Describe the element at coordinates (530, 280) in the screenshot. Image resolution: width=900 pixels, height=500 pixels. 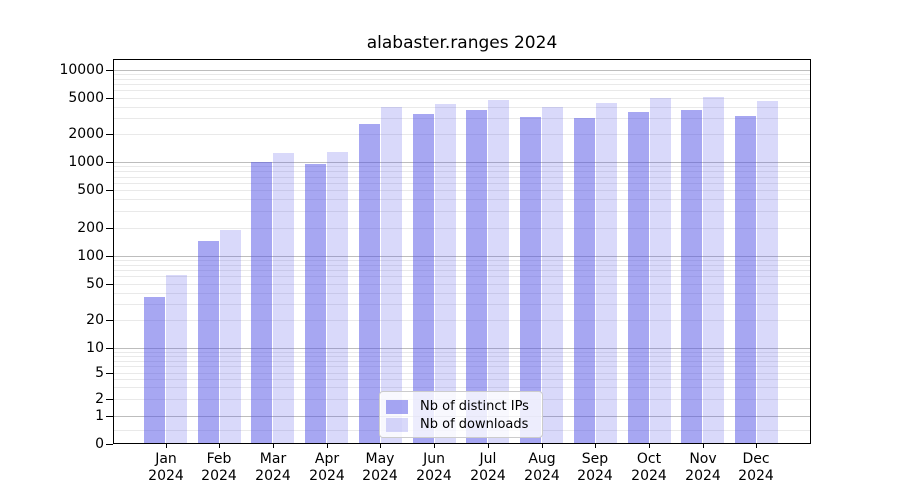
I see `bar-ips-aug` at that location.